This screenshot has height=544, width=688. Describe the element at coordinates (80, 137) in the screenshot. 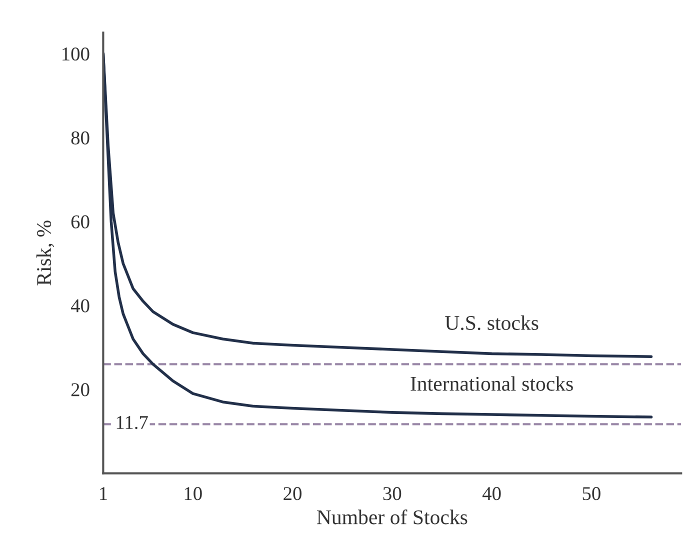

I see `y-tick-label: 80` at that location.